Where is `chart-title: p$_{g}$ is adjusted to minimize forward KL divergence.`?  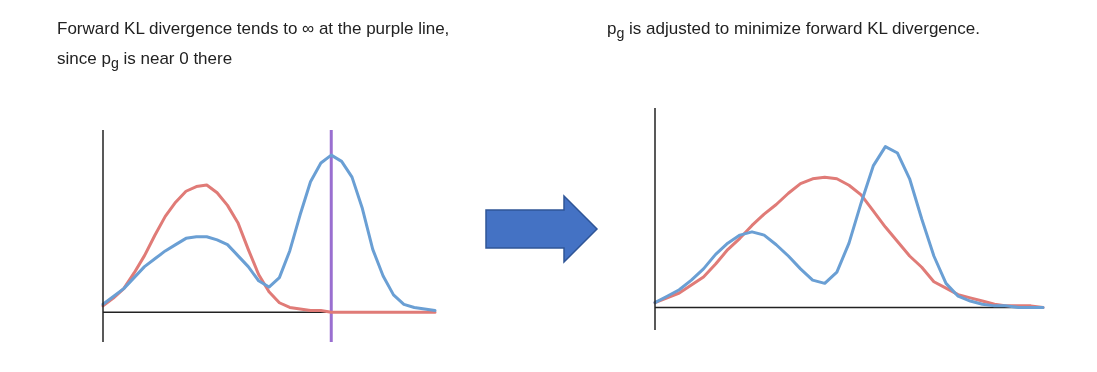
chart-title: p$_{g}$ is adjusted to minimize forward KL divergence. is located at coordinates (794, 31).